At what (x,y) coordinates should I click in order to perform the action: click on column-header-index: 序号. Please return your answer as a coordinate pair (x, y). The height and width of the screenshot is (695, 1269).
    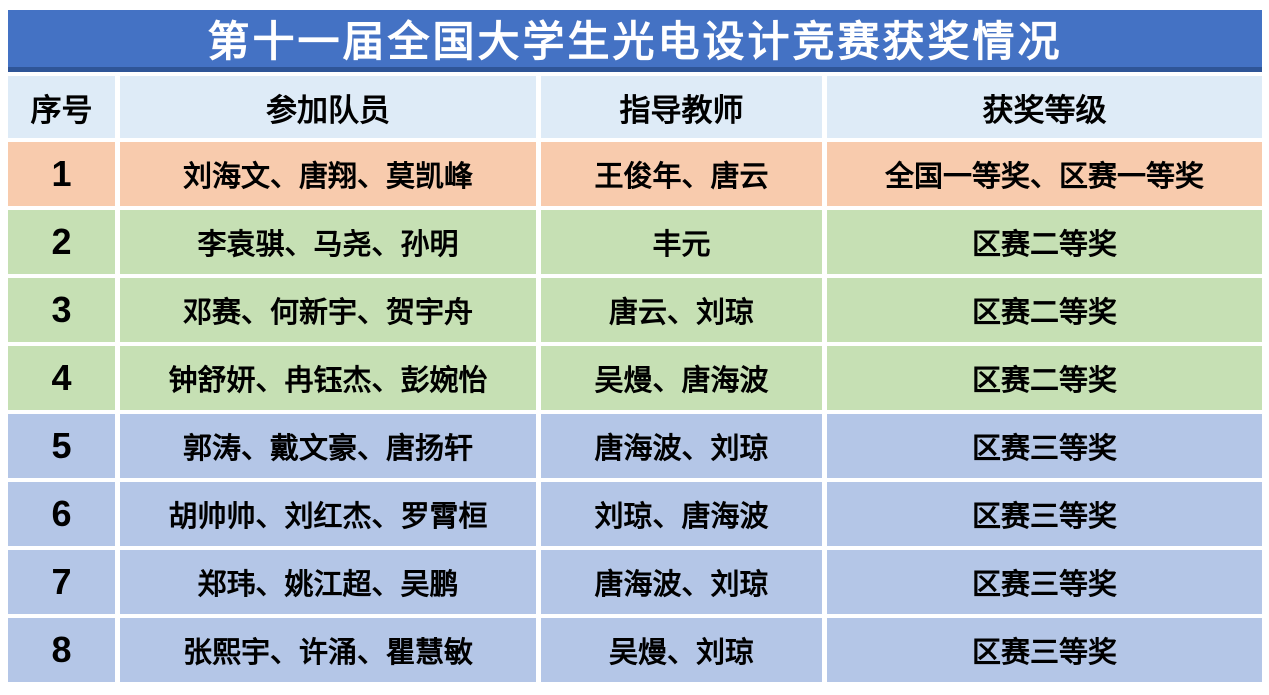
    Looking at the image, I should click on (61, 107).